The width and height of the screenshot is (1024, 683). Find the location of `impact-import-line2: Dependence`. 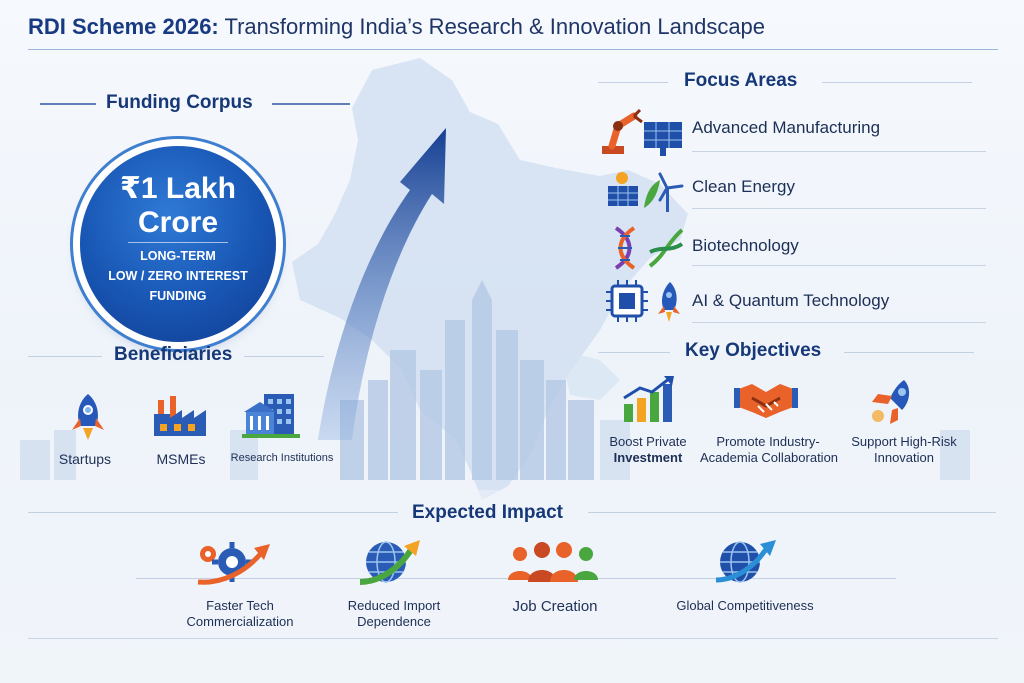

impact-import-line2: Dependence is located at coordinates (394, 621).